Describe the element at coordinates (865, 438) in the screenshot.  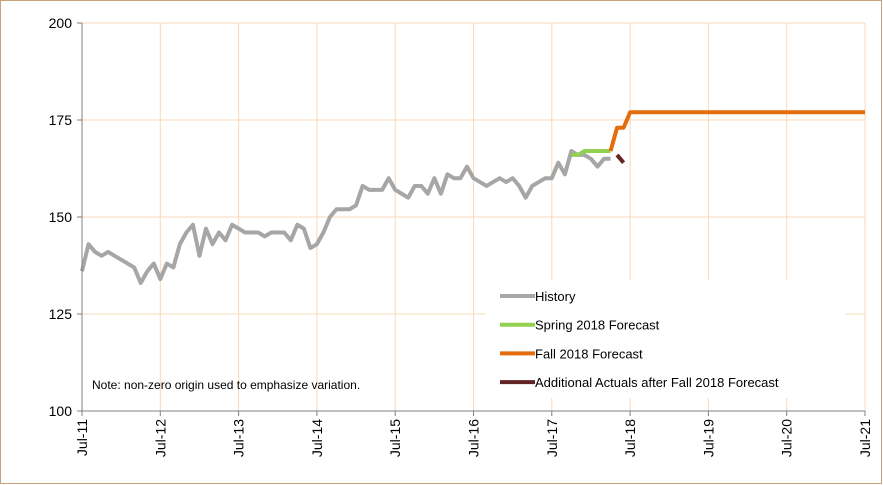
I see `x-tick-label: Jul-21` at that location.